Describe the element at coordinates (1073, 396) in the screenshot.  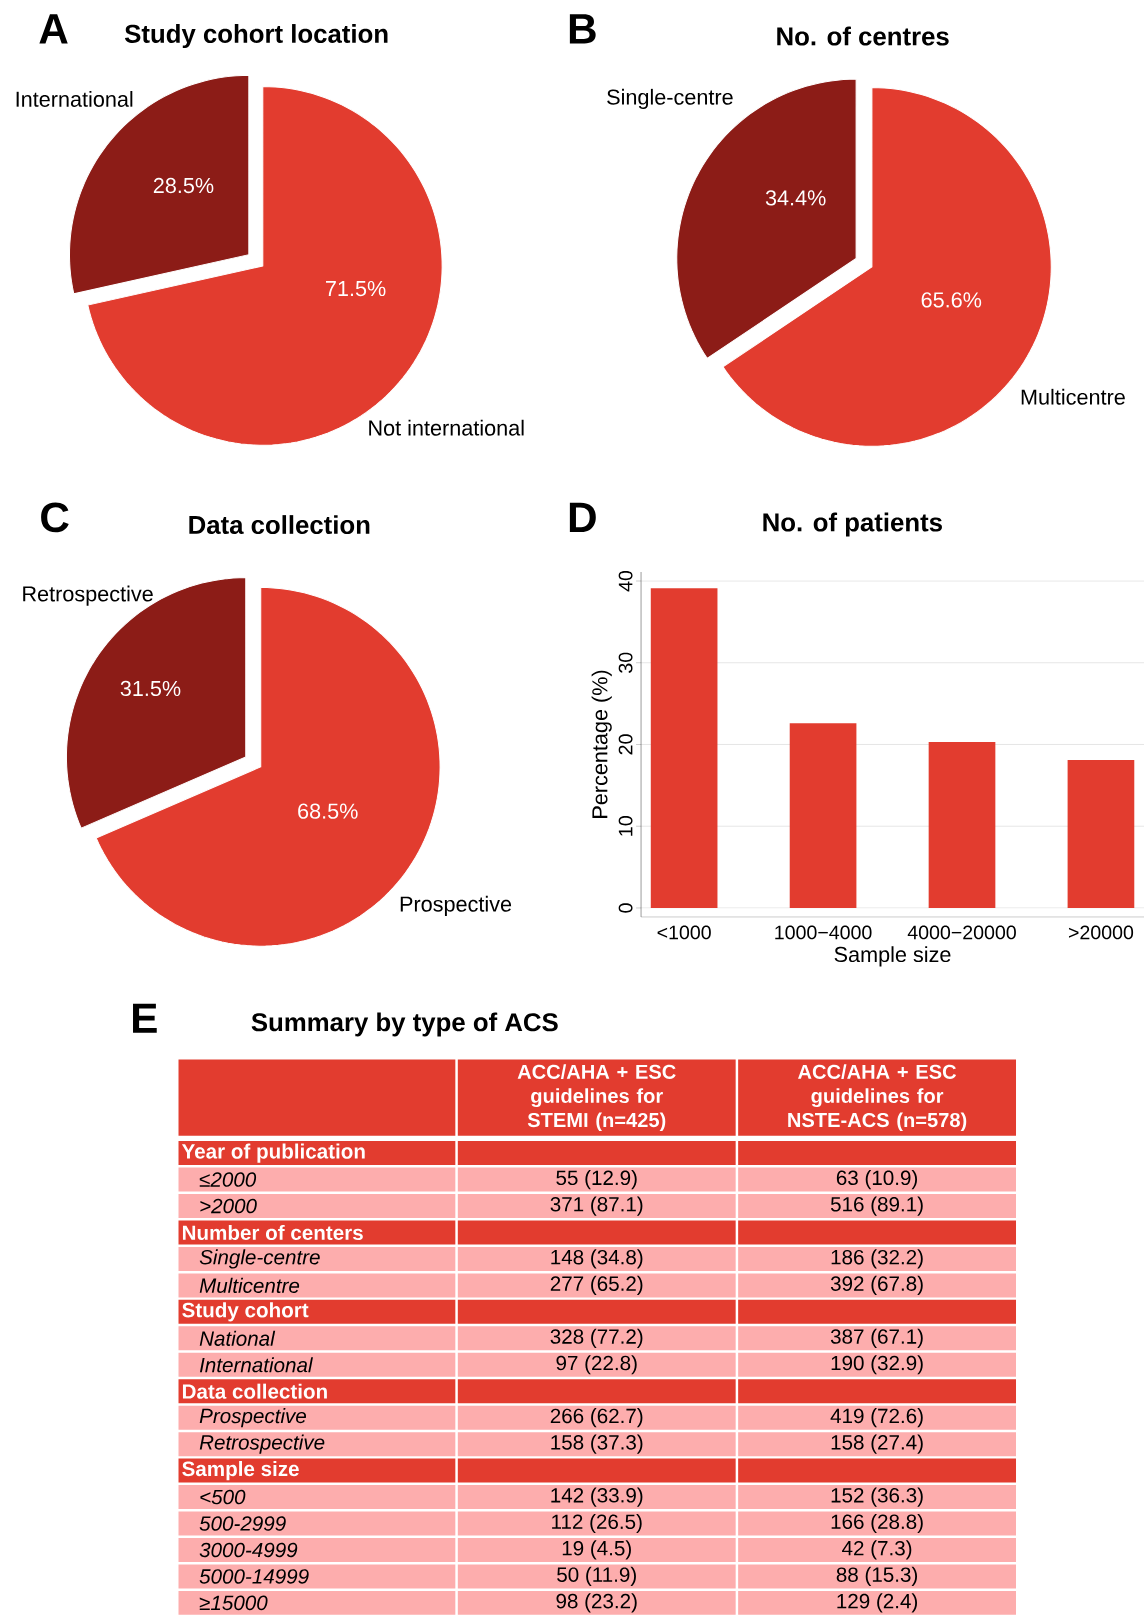
I see `slice-label: Multicentre` at that location.